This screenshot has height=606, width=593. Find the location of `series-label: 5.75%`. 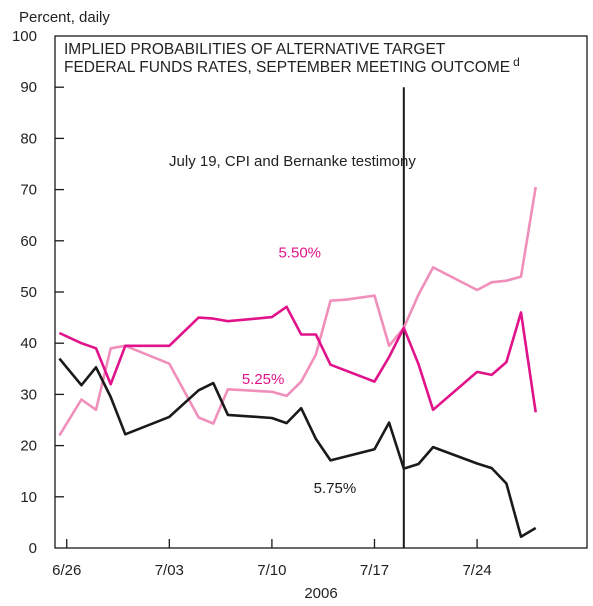

series-label: 5.75% is located at coordinates (335, 488).